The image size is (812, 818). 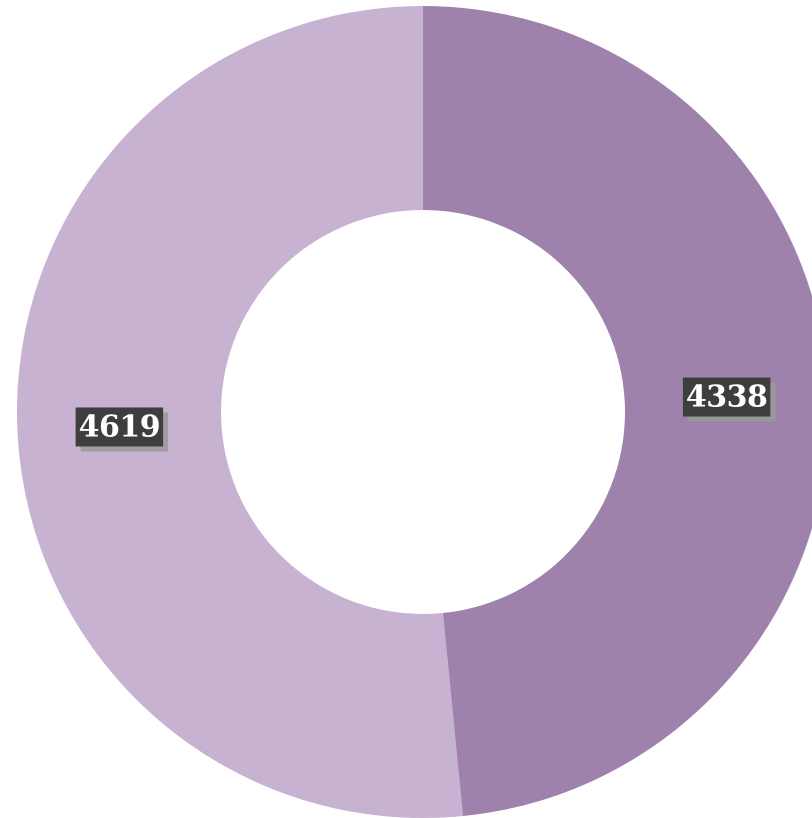 I want to click on data-label-4338: 4338, so click(x=729, y=399).